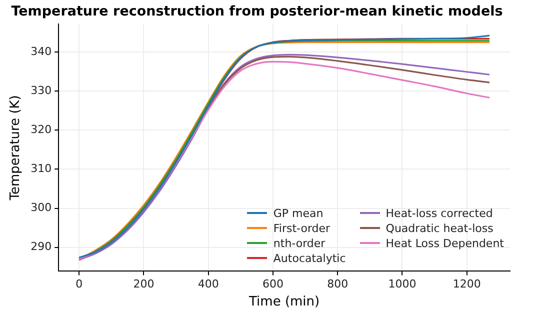 The height and width of the screenshot is (316, 550). What do you see at coordinates (79, 284) in the screenshot?
I see `x-tick-label: 0` at bounding box center [79, 284].